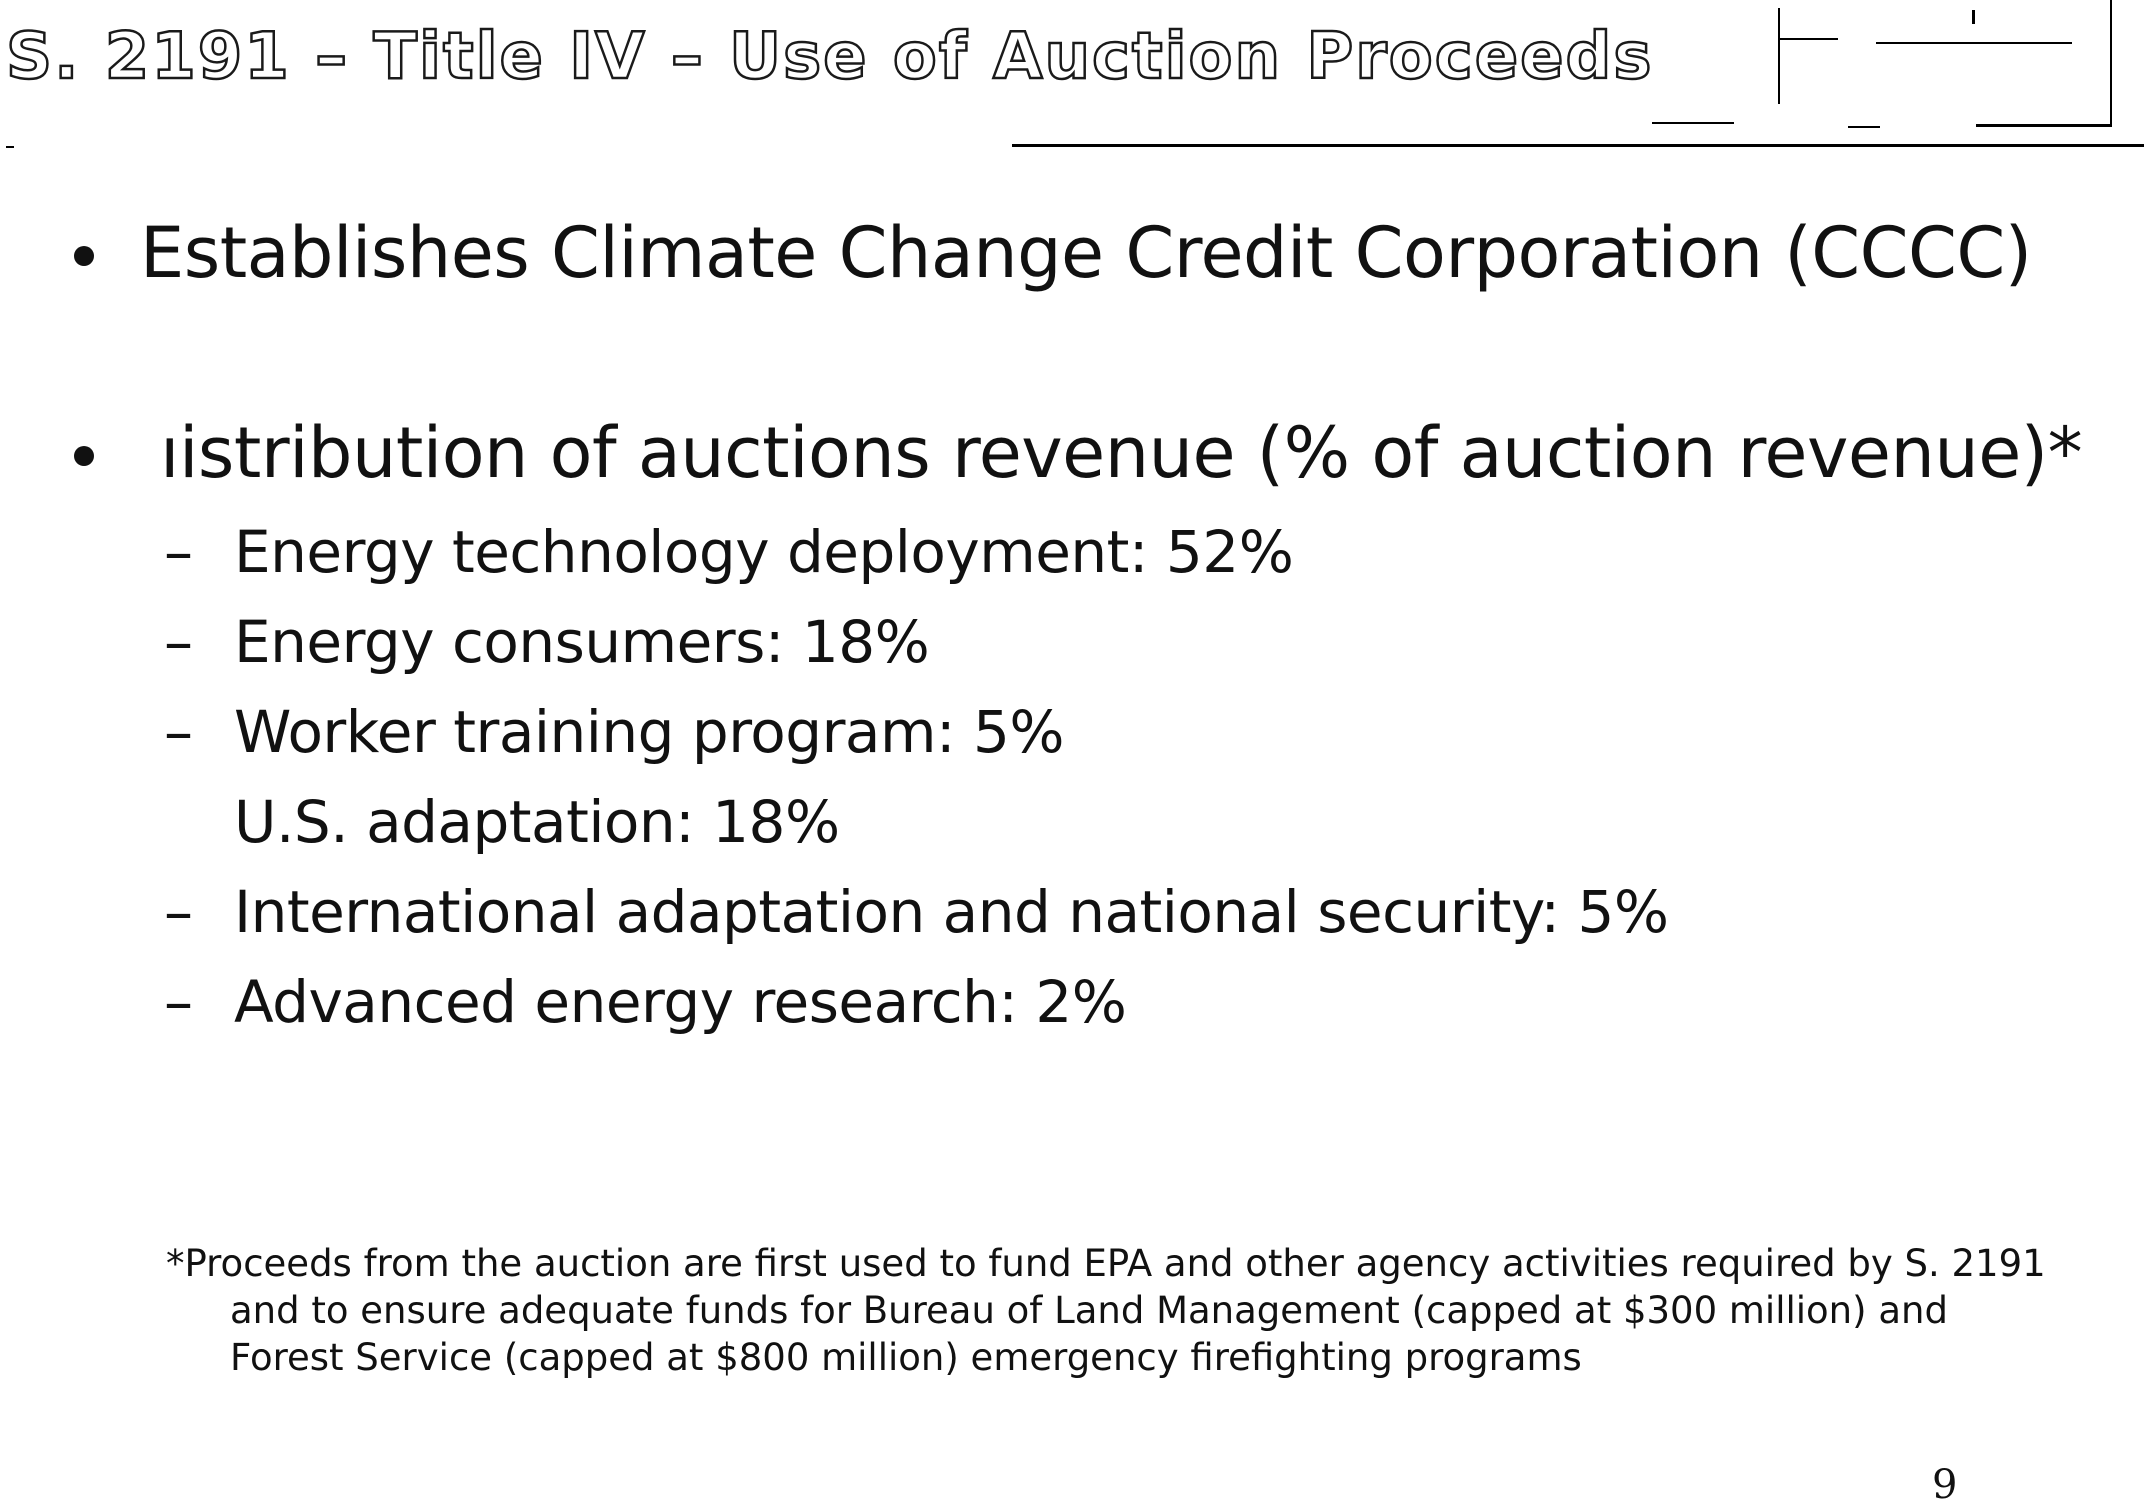  Describe the element at coordinates (764, 552) in the screenshot. I see `sub-bullet-item: Energy technology deployment: 52%` at that location.